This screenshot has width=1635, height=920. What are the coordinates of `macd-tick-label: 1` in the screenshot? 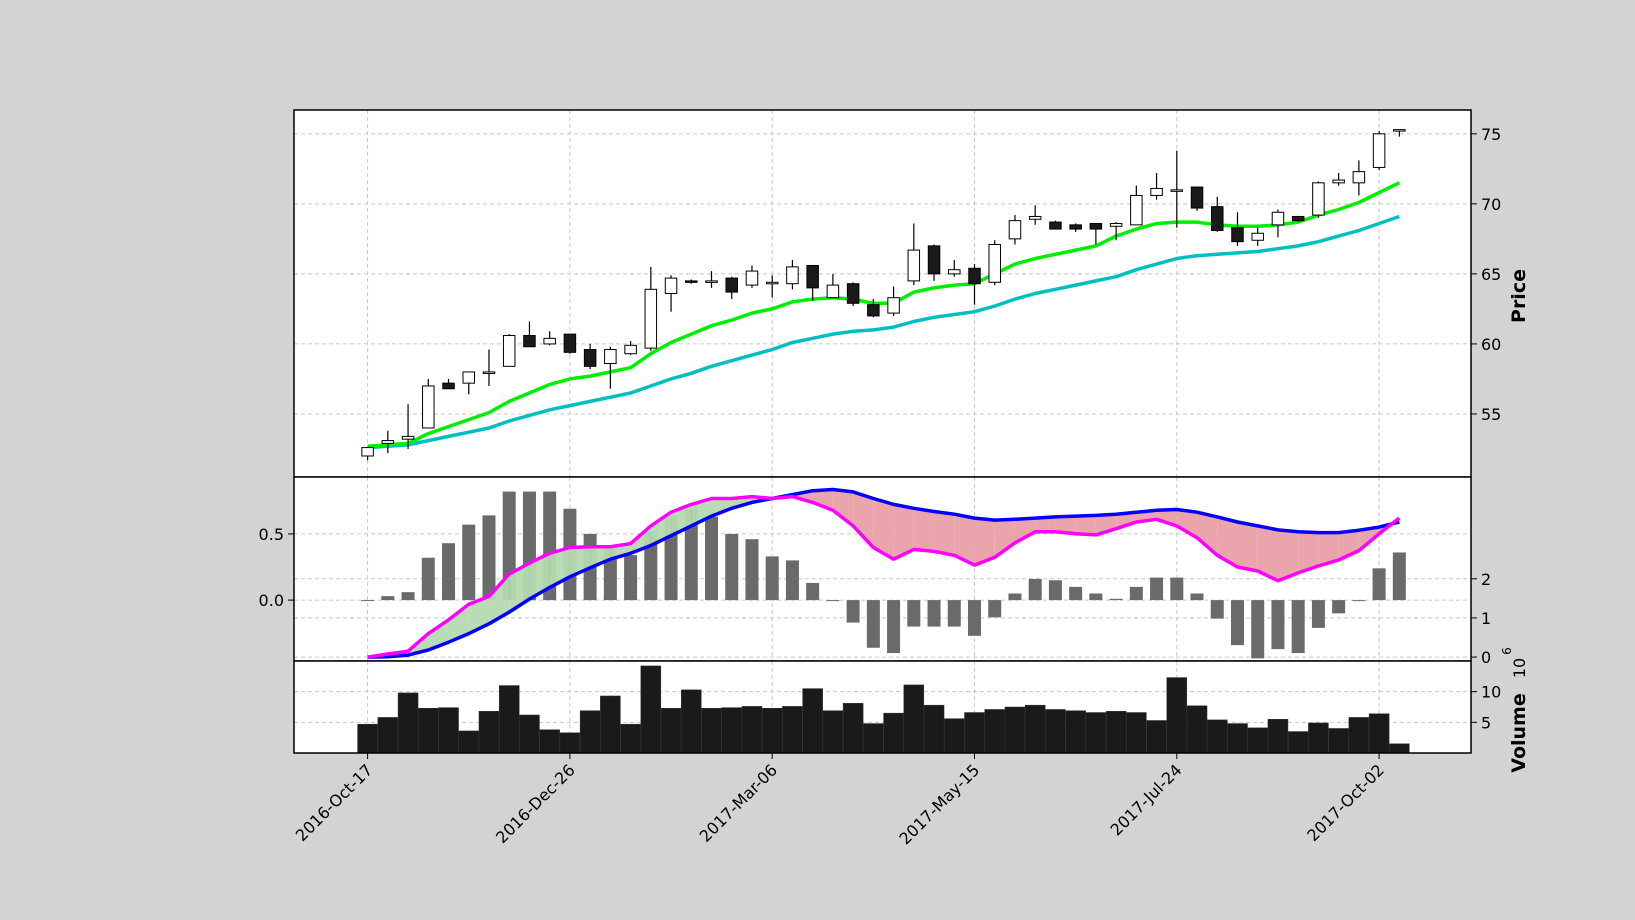 It's located at (1486, 618).